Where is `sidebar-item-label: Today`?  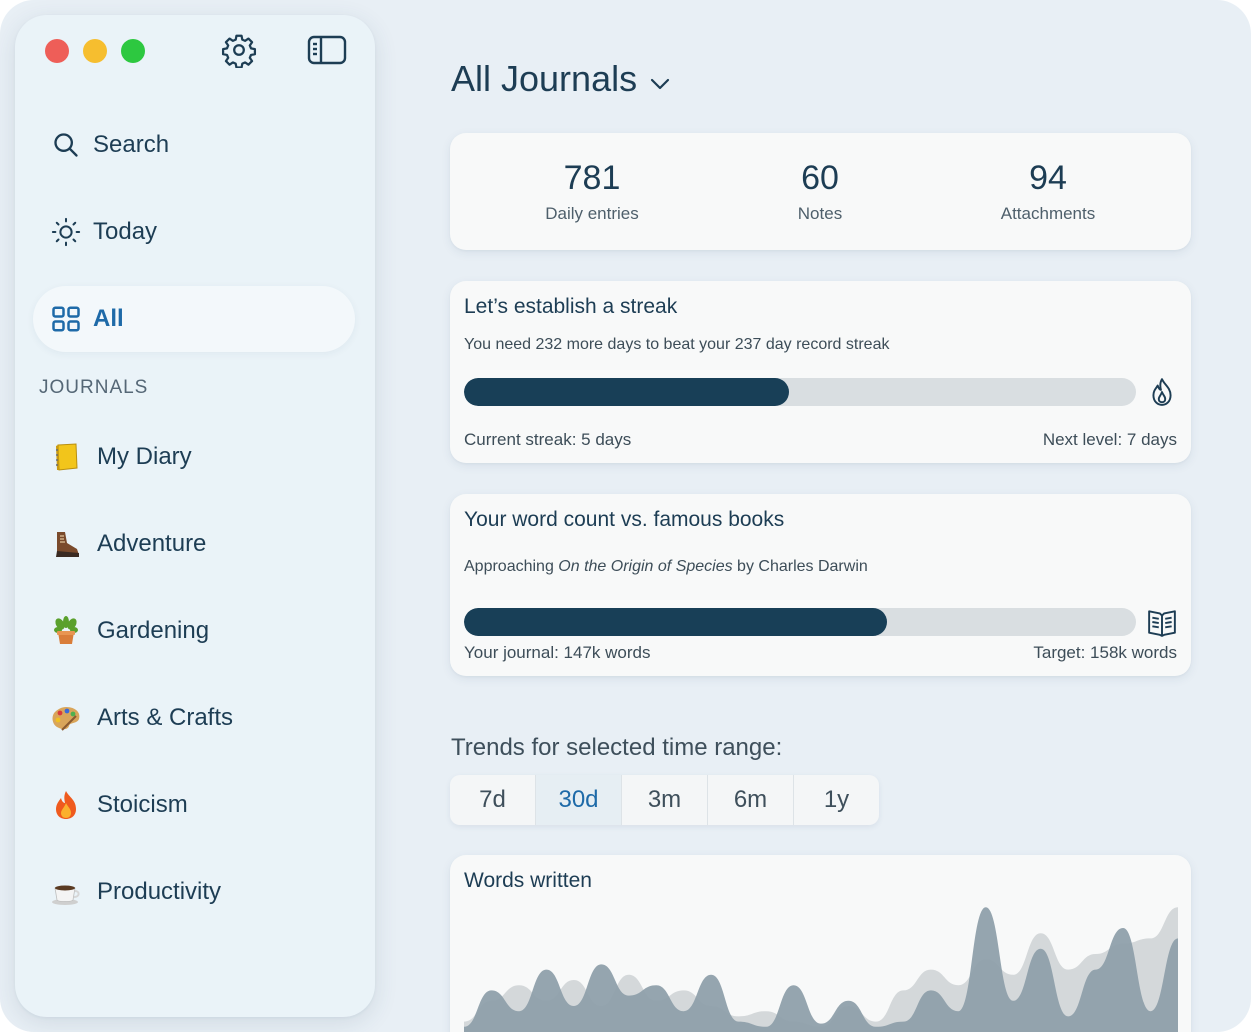
sidebar-item-label: Today is located at coordinates (125, 231).